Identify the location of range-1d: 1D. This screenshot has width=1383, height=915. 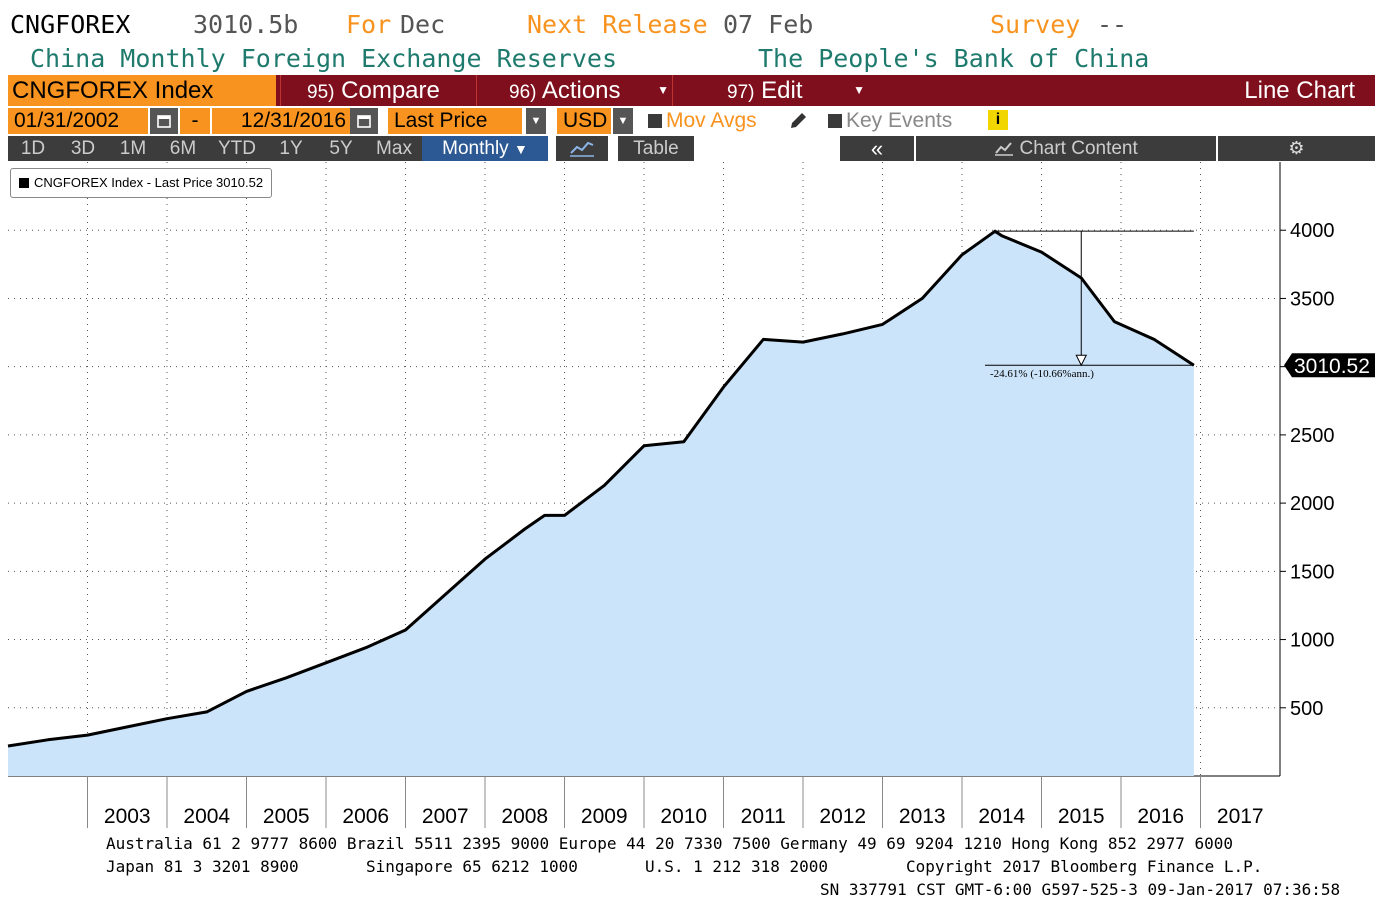
(33, 148).